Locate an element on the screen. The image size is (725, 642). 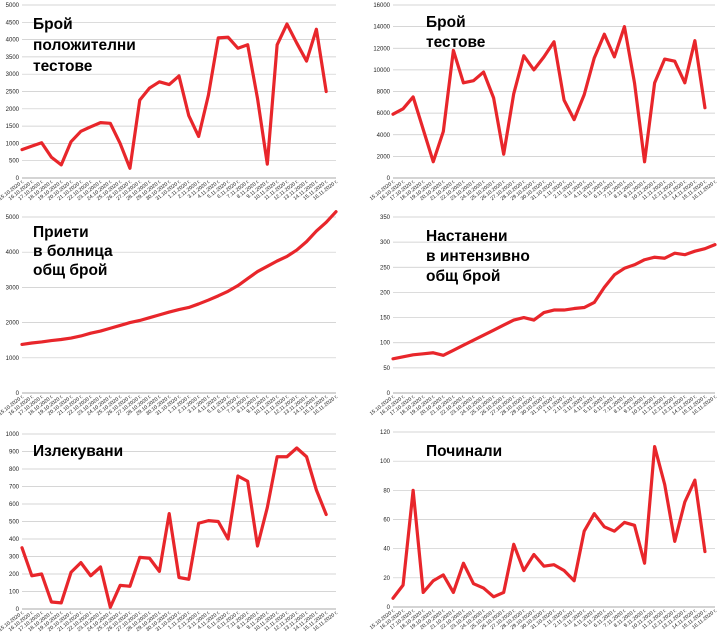
y-tick-label: 5000 is located at coordinates (13, 6).